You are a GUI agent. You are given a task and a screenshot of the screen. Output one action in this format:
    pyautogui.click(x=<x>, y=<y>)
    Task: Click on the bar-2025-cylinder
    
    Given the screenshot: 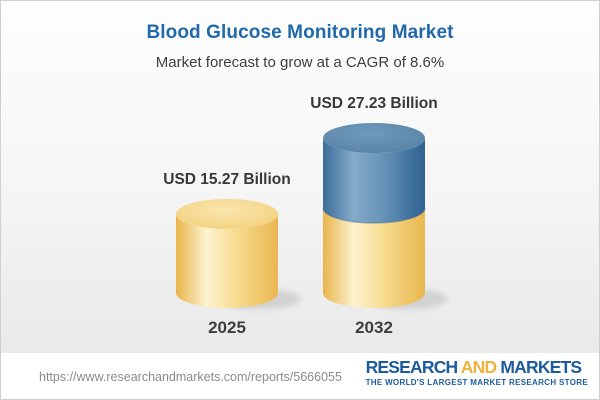 What is the action you would take?
    pyautogui.click(x=227, y=253)
    